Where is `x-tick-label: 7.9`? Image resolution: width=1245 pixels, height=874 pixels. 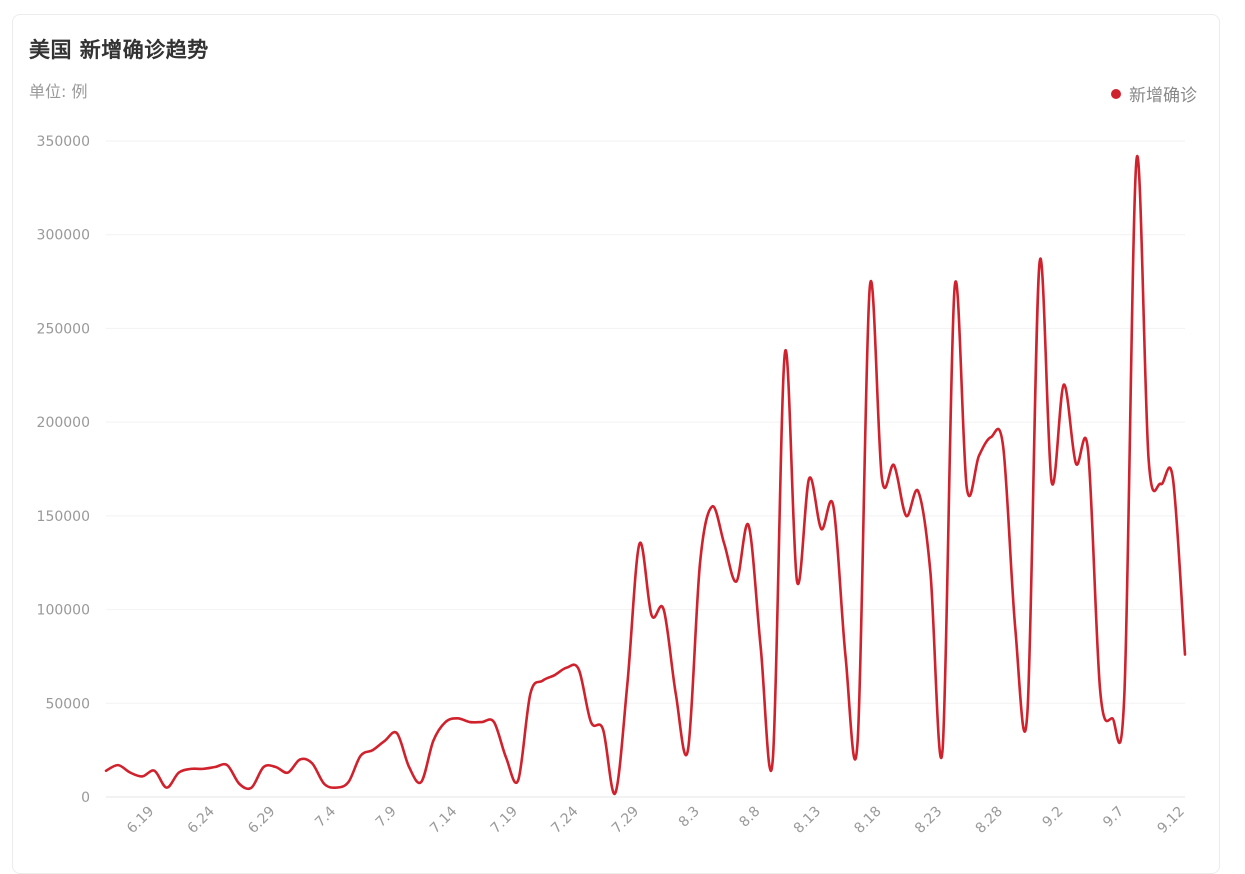 x-tick-label: 7.9 is located at coordinates (386, 817).